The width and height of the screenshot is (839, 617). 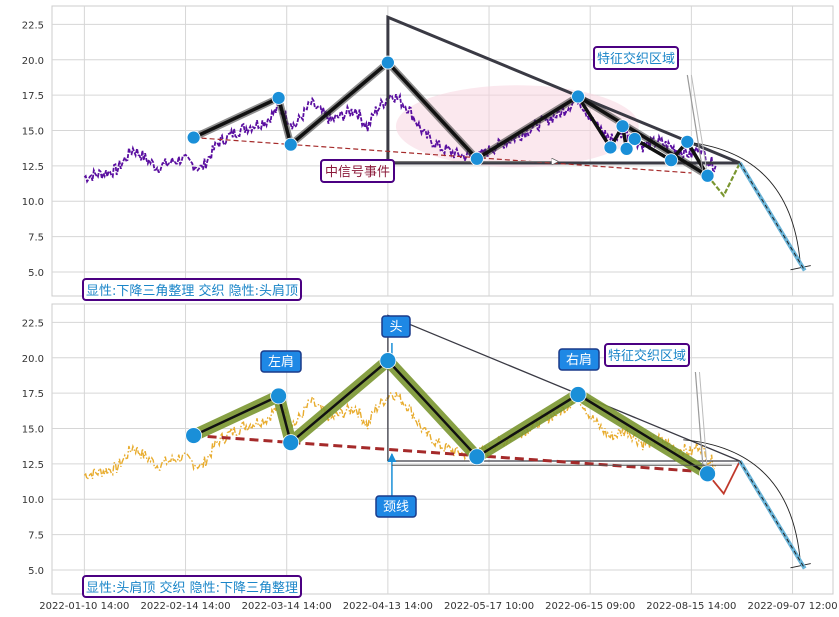 I want to click on top-event-annotation: 中信号事件, so click(x=357, y=171).